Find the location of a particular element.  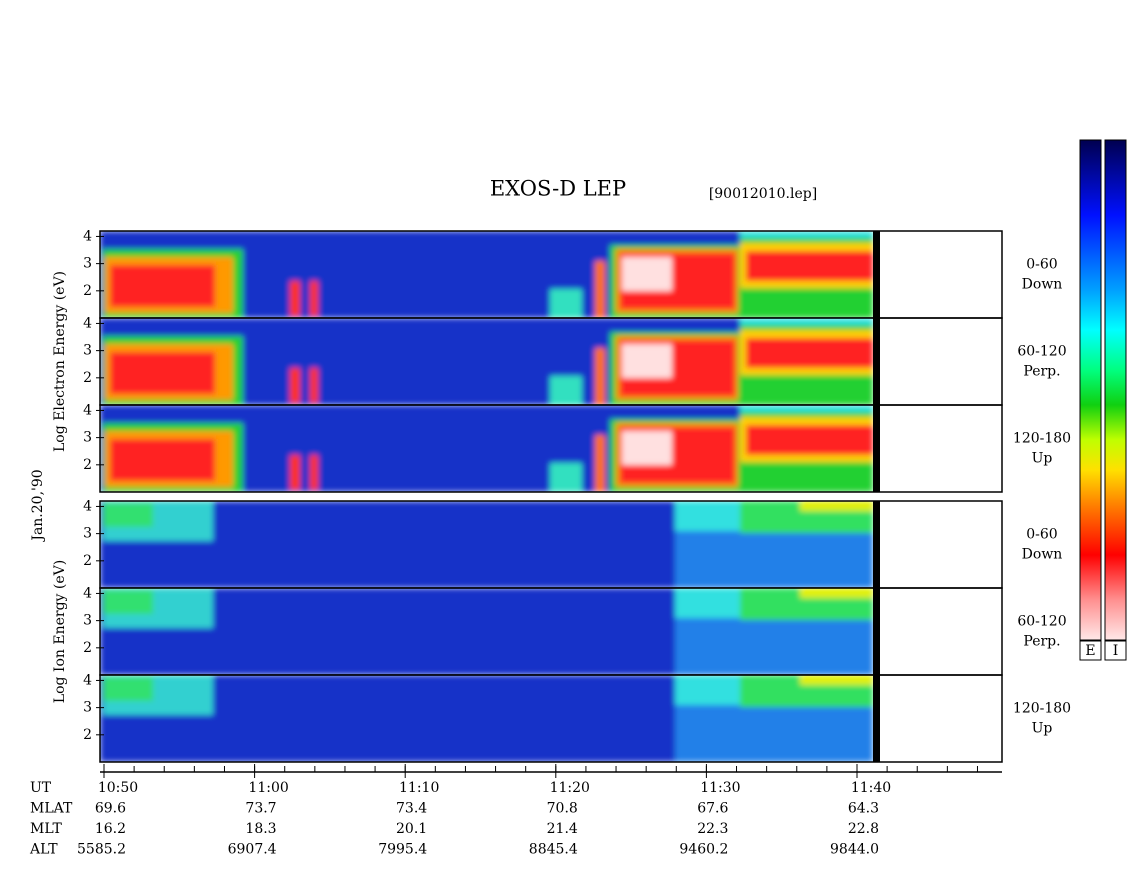

row-value: 64.3 is located at coordinates (863, 809).